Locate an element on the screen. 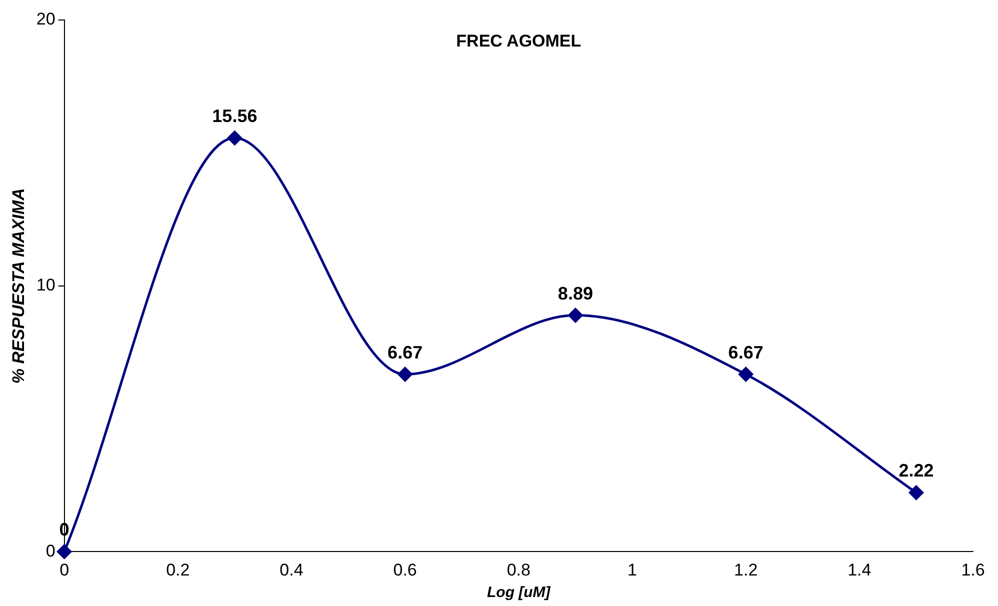  y-tick-label: 20 is located at coordinates (46, 19).